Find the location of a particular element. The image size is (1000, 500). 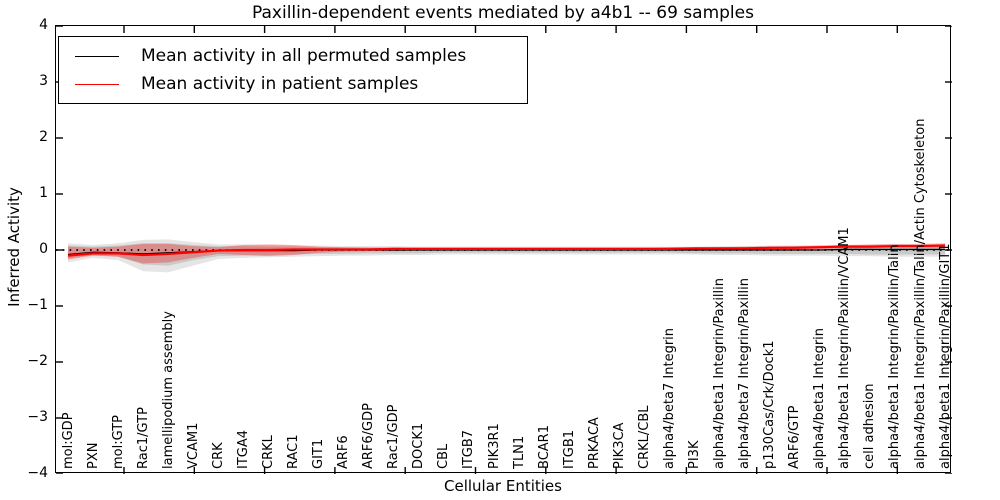

x-tick-label: PXN is located at coordinates (93, 455).